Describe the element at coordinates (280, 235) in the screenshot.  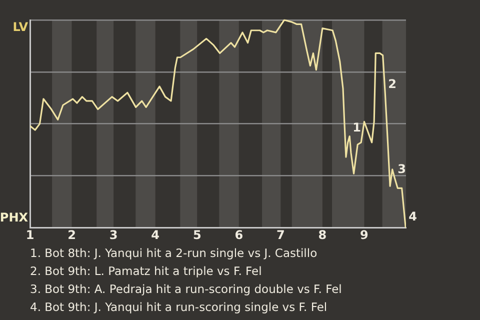
I see `x-tick-label: 7` at that location.